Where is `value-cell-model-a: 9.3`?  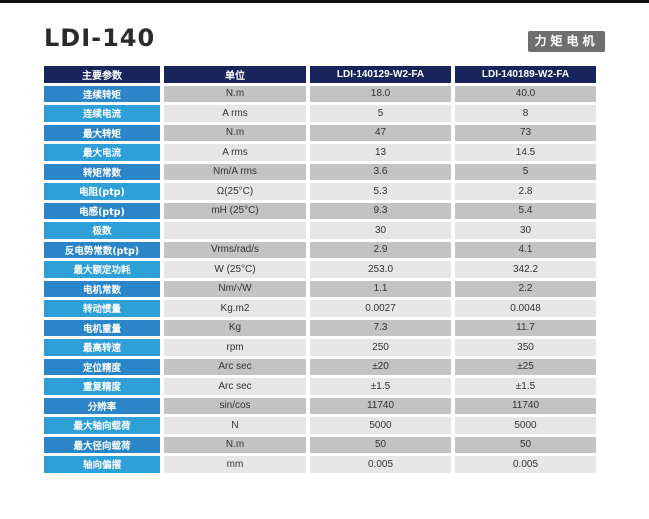
value-cell-model-a: 9.3 is located at coordinates (380, 210).